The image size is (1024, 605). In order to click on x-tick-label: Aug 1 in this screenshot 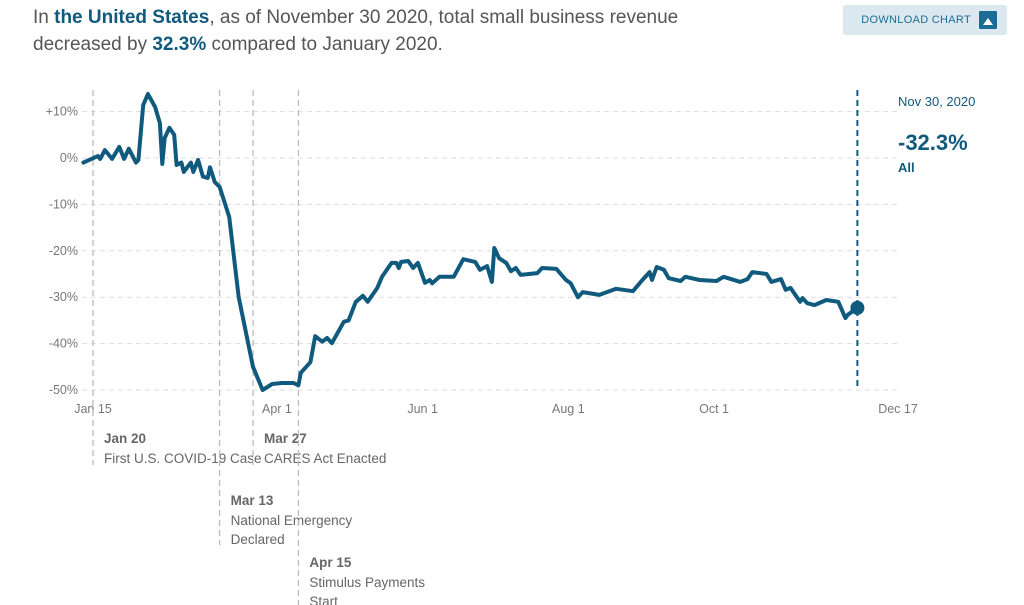, I will do `click(568, 409)`.